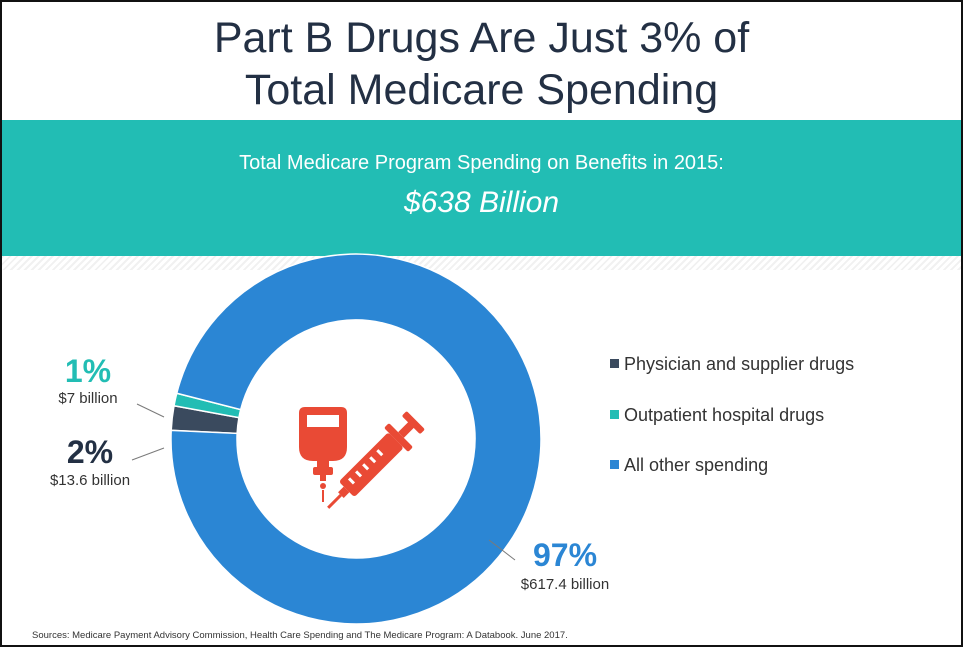  What do you see at coordinates (90, 452) in the screenshot?
I see `label-physician-percent: 2%` at bounding box center [90, 452].